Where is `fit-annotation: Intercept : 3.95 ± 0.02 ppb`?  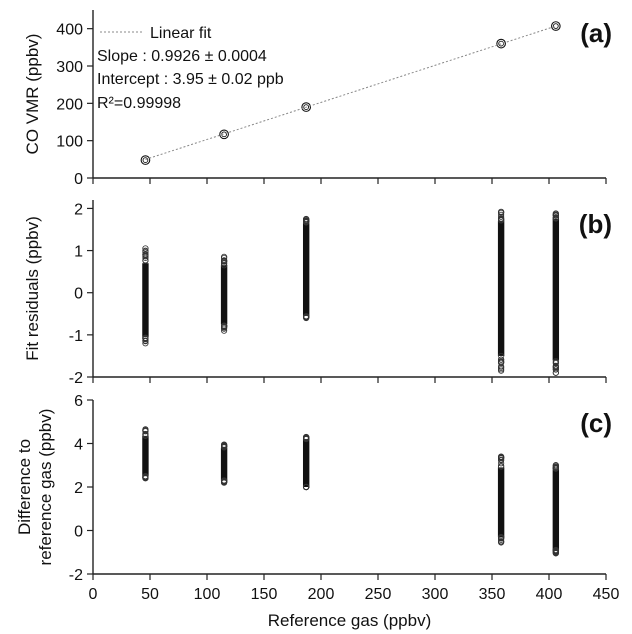 fit-annotation: Intercept : 3.95 ± 0.02 ppb is located at coordinates (190, 79).